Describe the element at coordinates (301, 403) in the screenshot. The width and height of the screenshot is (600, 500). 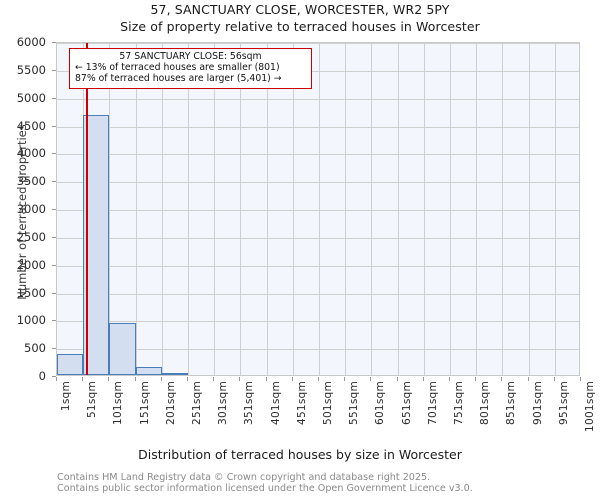
I see `x-tick-label: 451sqm` at that location.